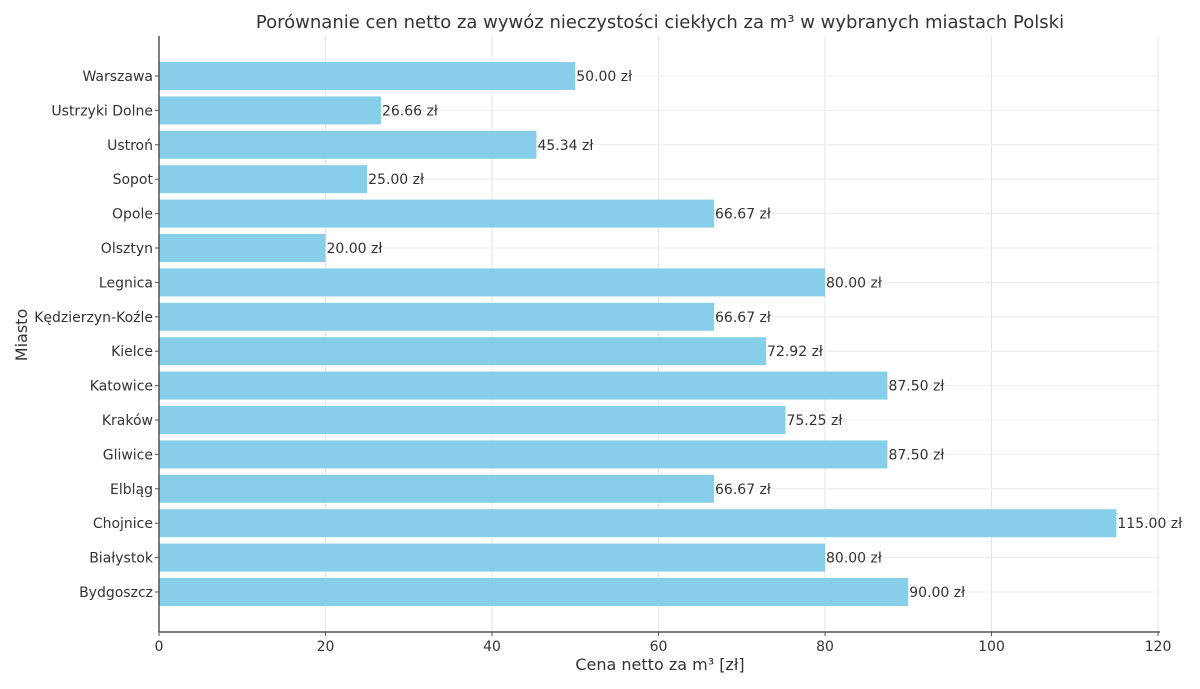 Image resolution: width=1200 pixels, height=689 pixels. Describe the element at coordinates (326, 647) in the screenshot. I see `x-tick-label: 20` at that location.